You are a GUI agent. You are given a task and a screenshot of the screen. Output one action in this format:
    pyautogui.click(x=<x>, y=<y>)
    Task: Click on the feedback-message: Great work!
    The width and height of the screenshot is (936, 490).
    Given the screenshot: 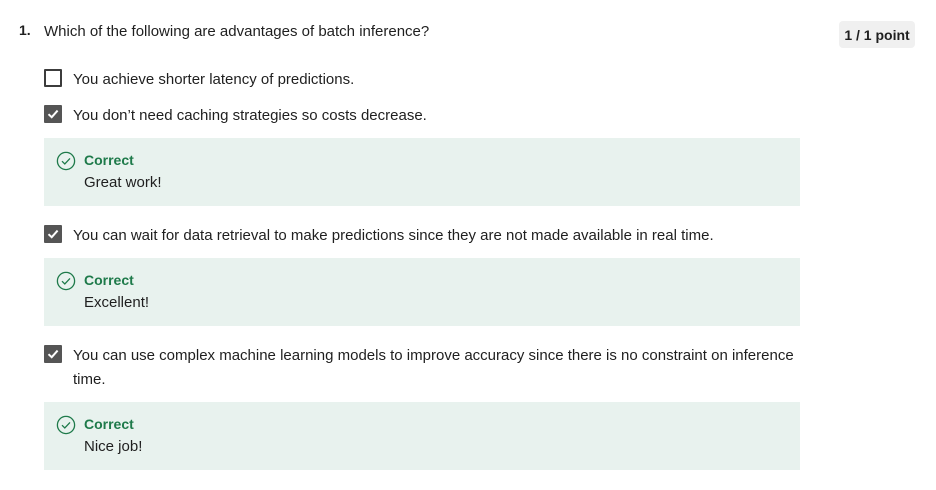 What is the action you would take?
    pyautogui.click(x=123, y=182)
    